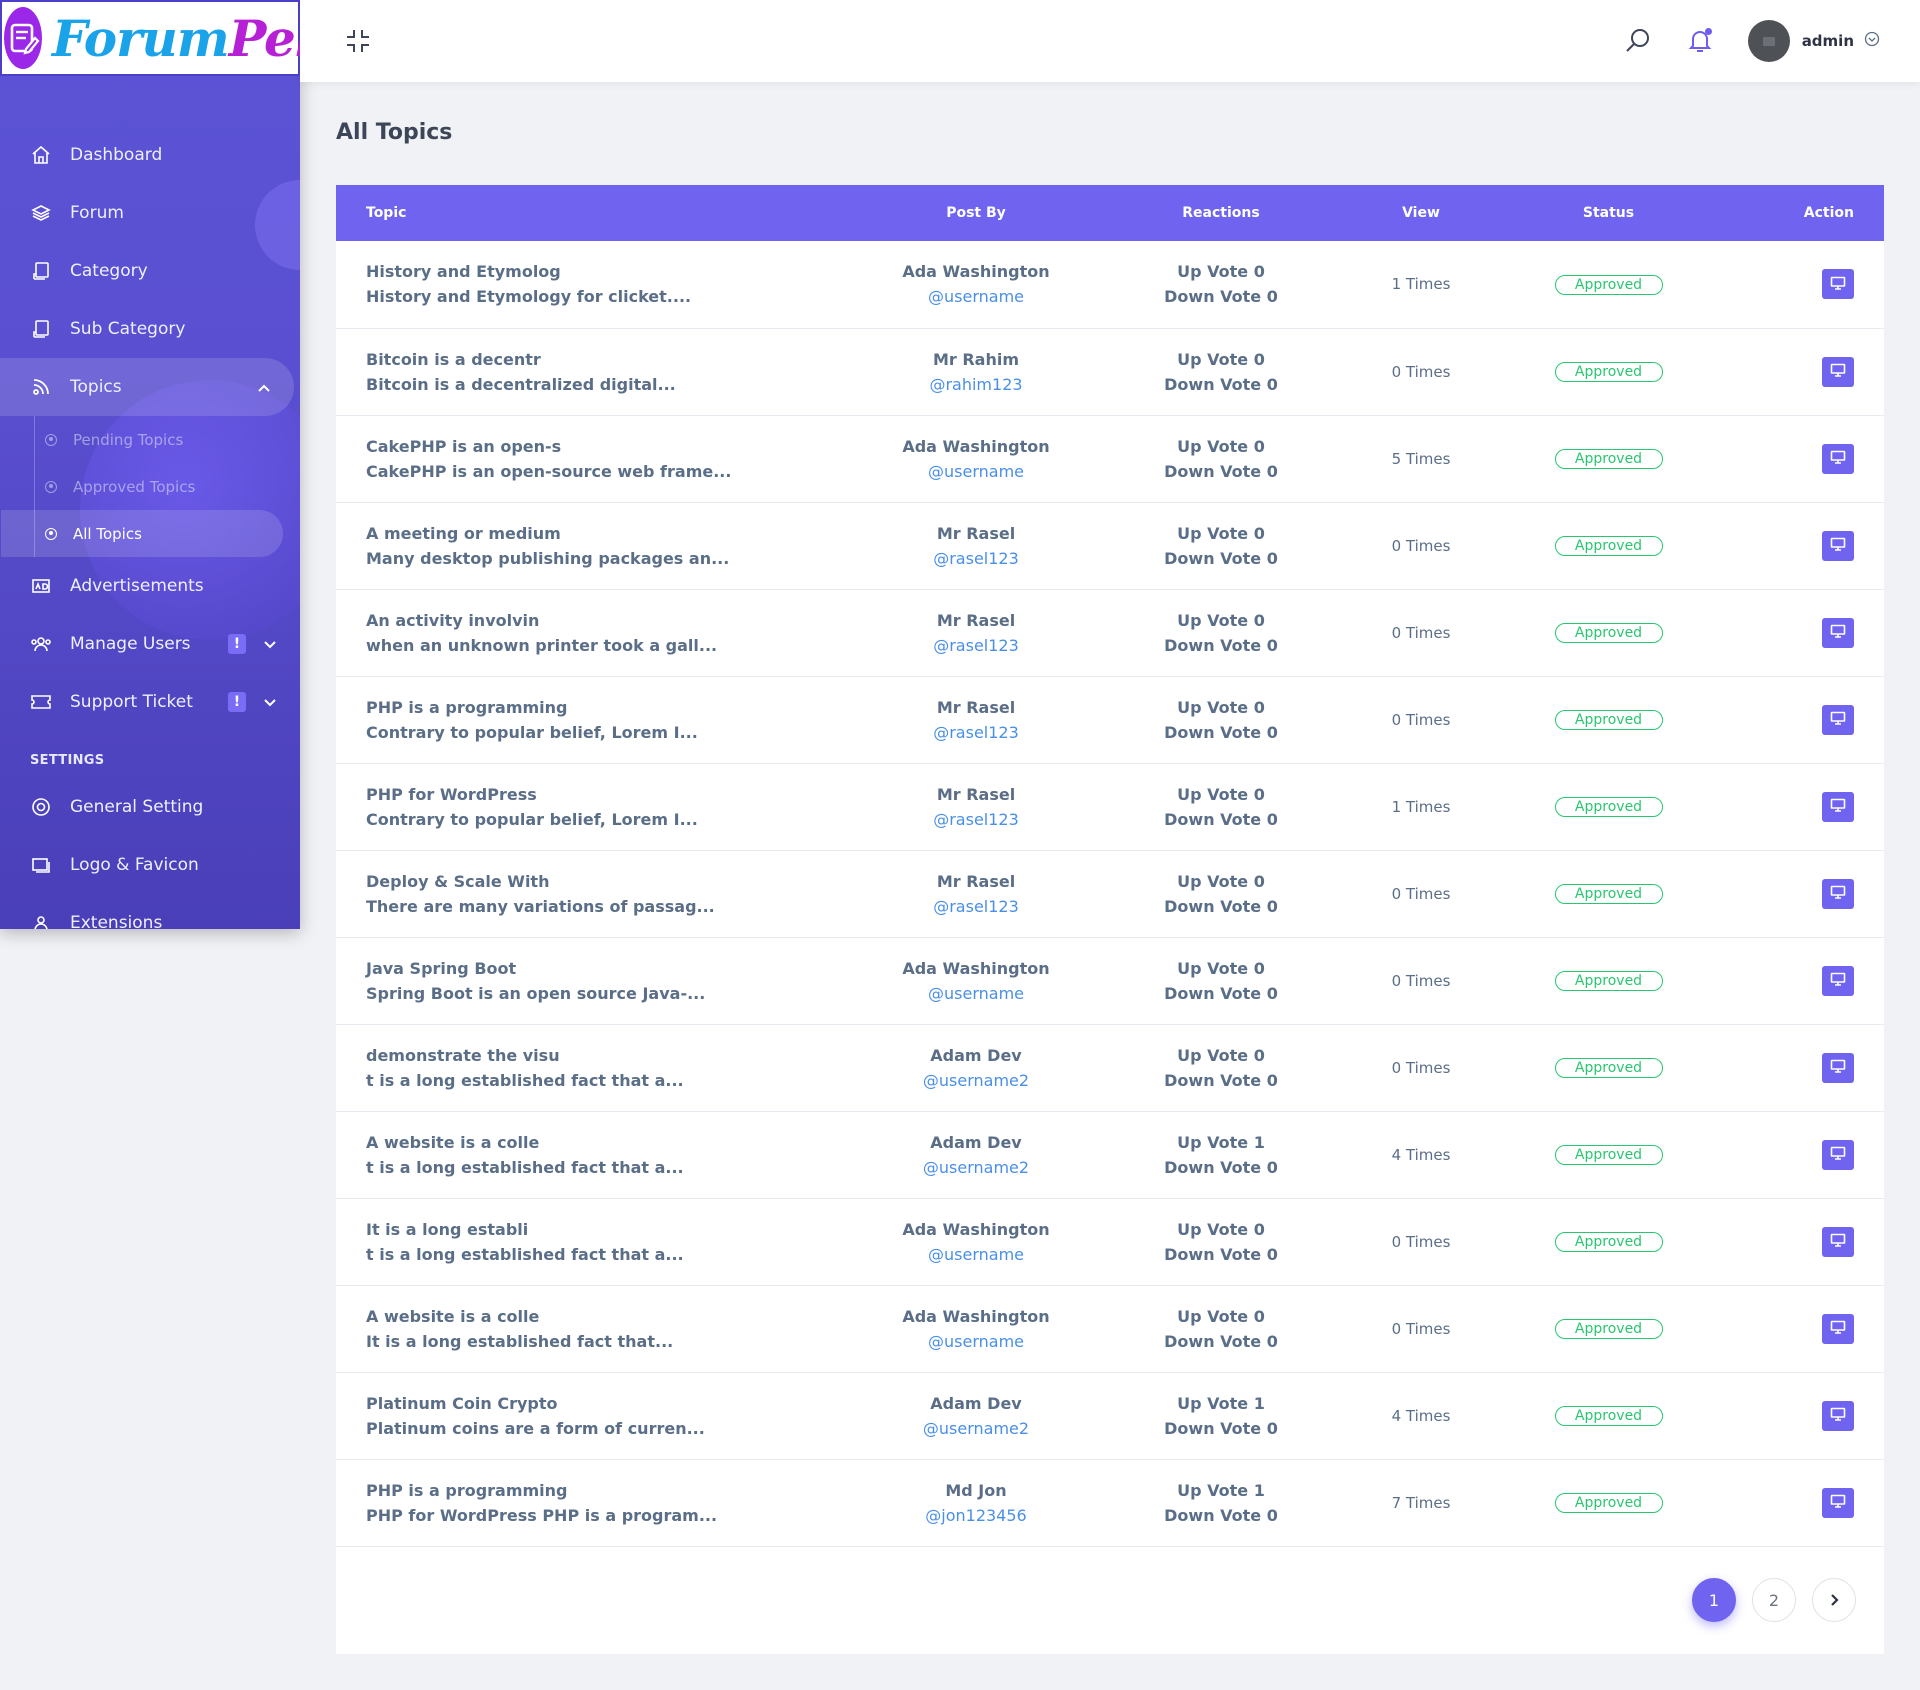 This screenshot has width=1920, height=1690. Describe the element at coordinates (1421, 806) in the screenshot. I see `view-count: 1 Times` at that location.